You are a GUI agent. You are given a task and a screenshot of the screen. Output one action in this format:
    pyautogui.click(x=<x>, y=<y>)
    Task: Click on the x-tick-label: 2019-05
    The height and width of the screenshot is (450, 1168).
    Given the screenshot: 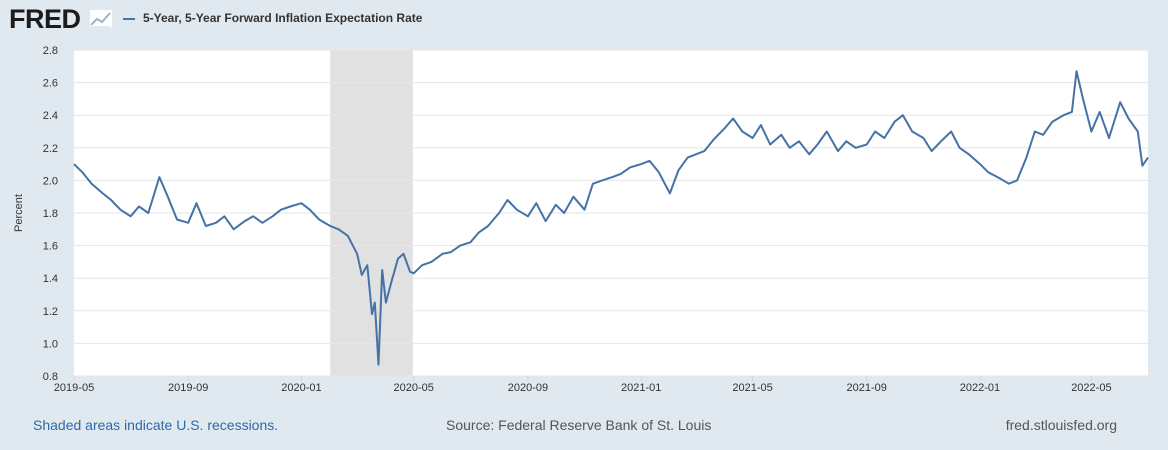 What is the action you would take?
    pyautogui.click(x=74, y=388)
    